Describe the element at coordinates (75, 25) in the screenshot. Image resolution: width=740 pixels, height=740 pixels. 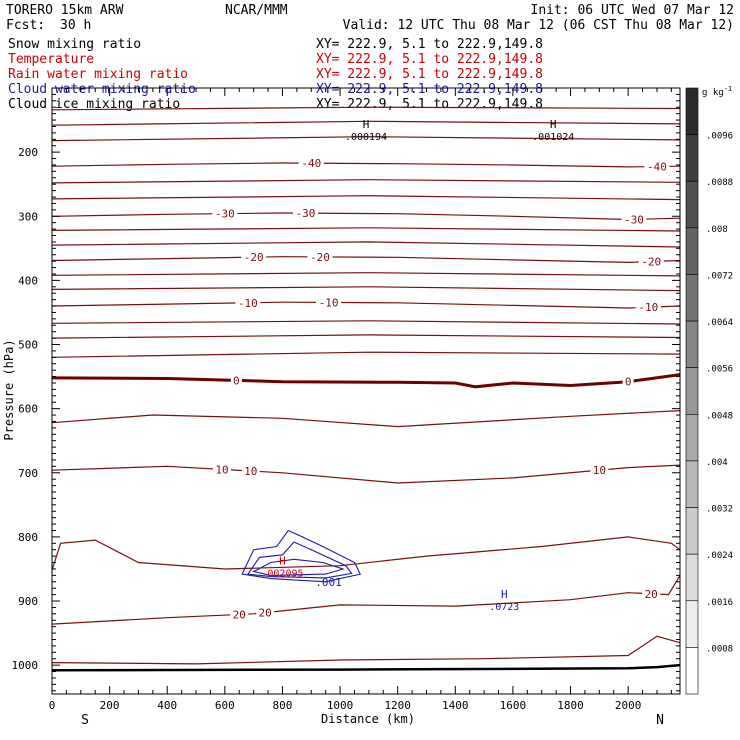
I see `fcst-value: 30 h` at that location.